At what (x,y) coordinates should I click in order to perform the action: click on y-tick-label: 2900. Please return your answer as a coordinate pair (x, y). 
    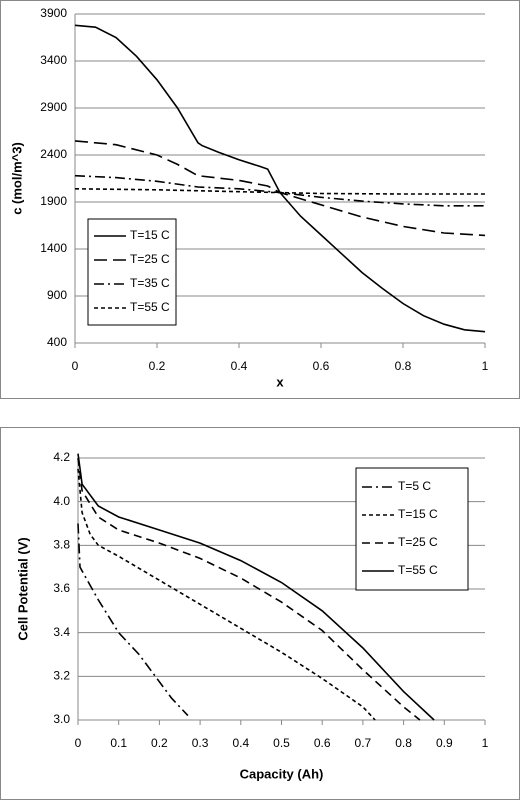
    Looking at the image, I should click on (53, 107).